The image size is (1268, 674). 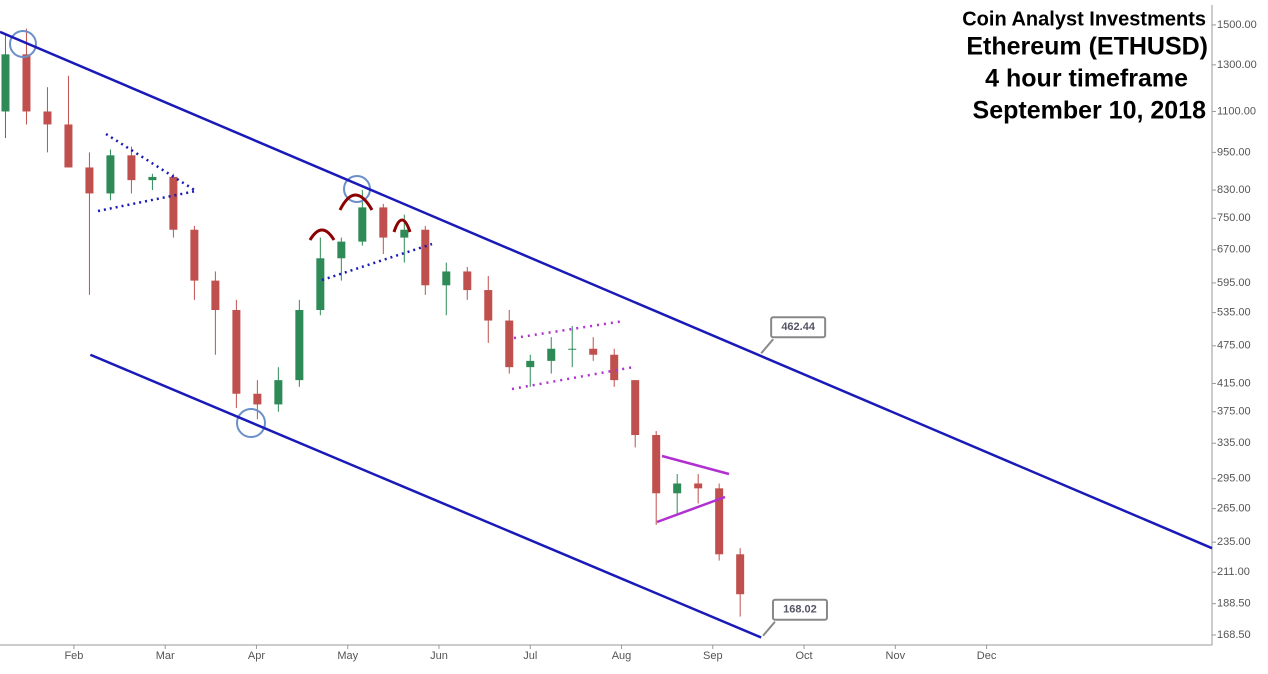 What do you see at coordinates (1236, 111) in the screenshot?
I see `y-tick-label: 1100.00` at bounding box center [1236, 111].